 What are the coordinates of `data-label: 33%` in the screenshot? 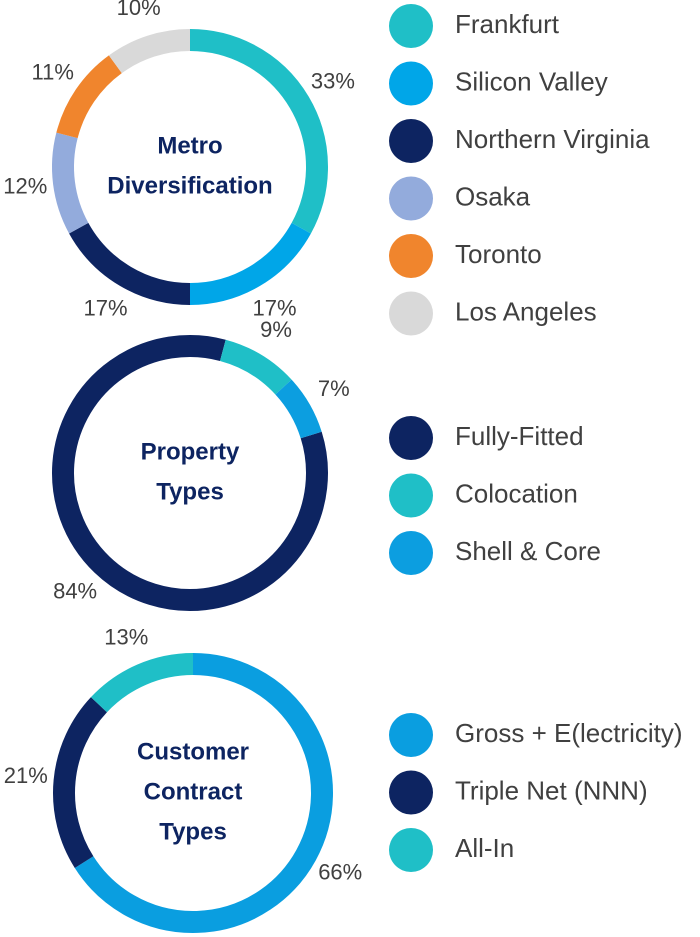 It's located at (333, 80).